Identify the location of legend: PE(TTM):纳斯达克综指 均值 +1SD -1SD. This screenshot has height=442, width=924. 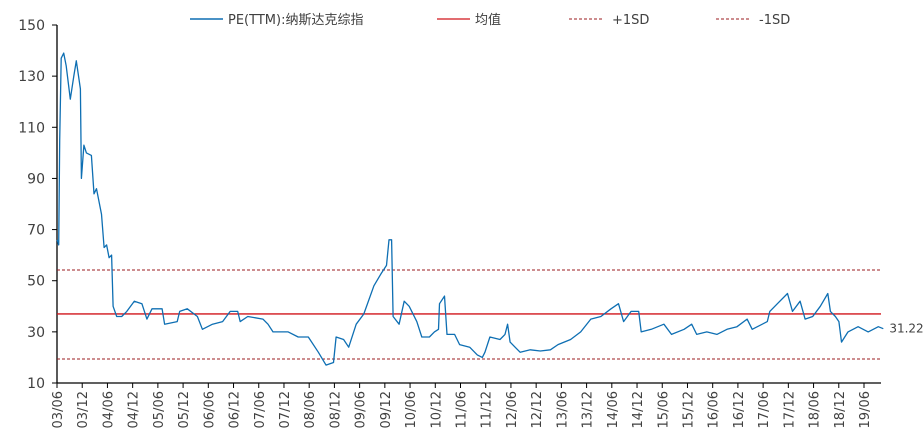
(490, 20).